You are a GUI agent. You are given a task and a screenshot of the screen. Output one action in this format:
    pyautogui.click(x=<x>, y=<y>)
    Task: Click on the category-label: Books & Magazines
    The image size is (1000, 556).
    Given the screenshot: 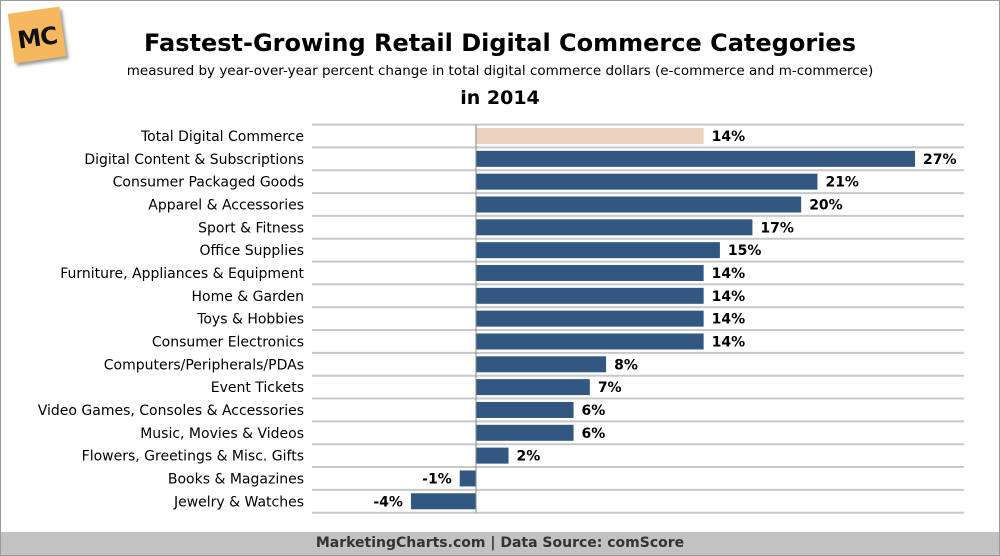 What is the action you would take?
    pyautogui.click(x=236, y=479)
    